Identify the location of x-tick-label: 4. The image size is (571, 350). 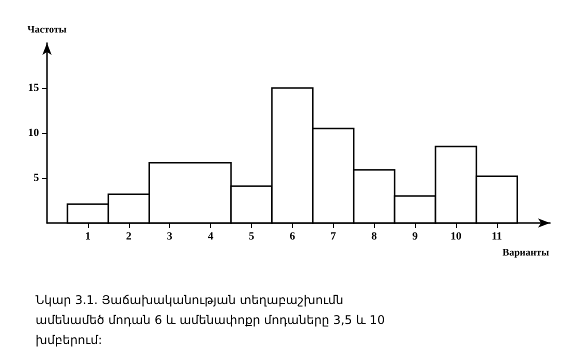
(211, 236).